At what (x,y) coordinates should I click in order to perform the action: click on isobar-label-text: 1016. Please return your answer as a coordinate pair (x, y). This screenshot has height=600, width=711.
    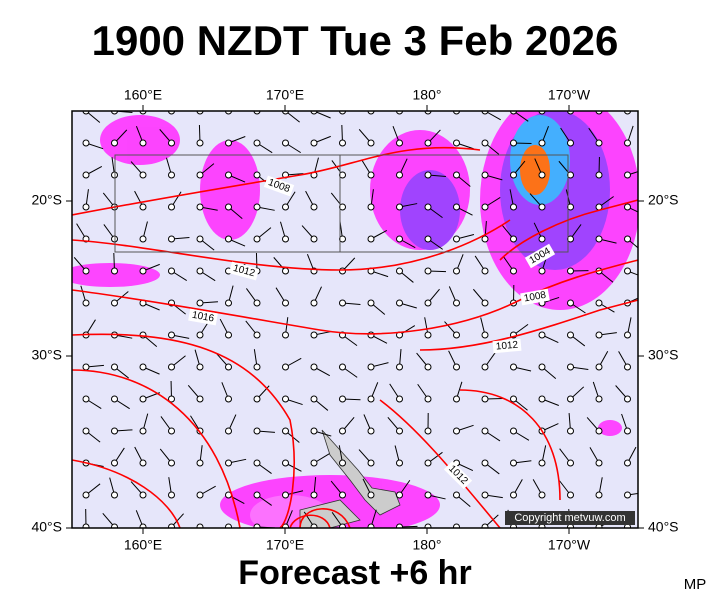
    Looking at the image, I should click on (203, 317).